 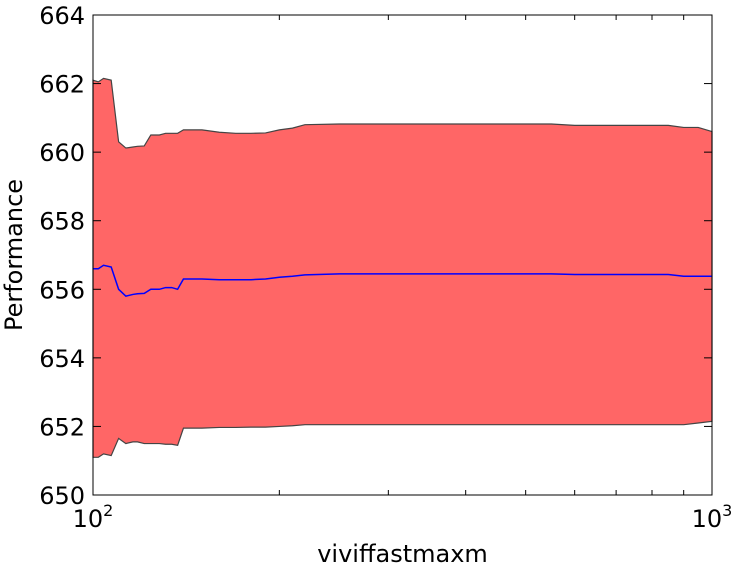 What do you see at coordinates (62, 222) in the screenshot?
I see `y-tick-label: 658` at bounding box center [62, 222].